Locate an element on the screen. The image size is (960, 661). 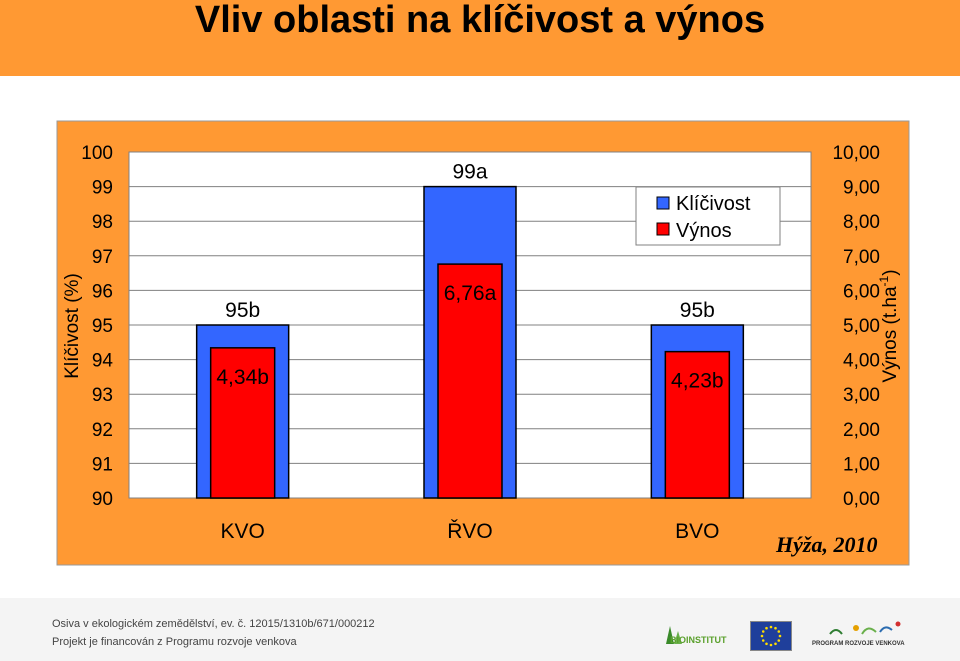
program-rozvoje-venkova-logo is located at coordinates (865, 628).